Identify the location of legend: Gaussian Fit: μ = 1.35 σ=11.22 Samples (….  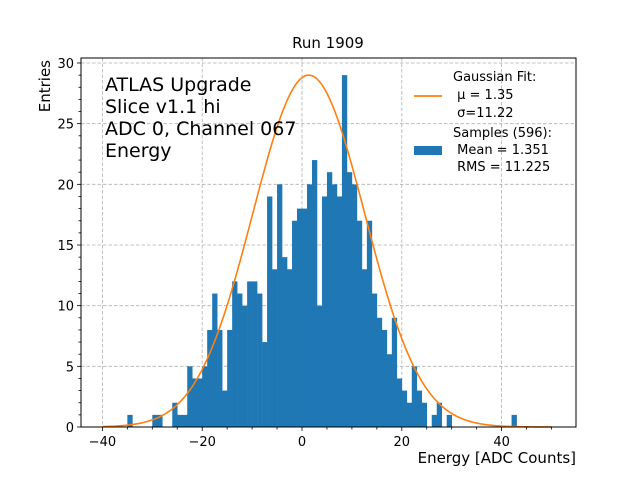
(483, 122).